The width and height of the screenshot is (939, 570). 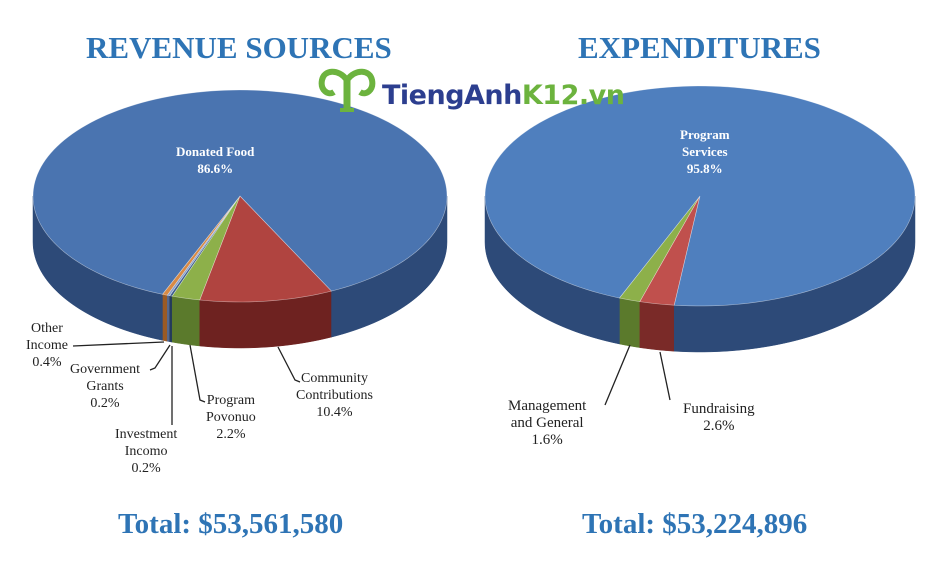 I want to click on leader-management, so click(x=617, y=375).